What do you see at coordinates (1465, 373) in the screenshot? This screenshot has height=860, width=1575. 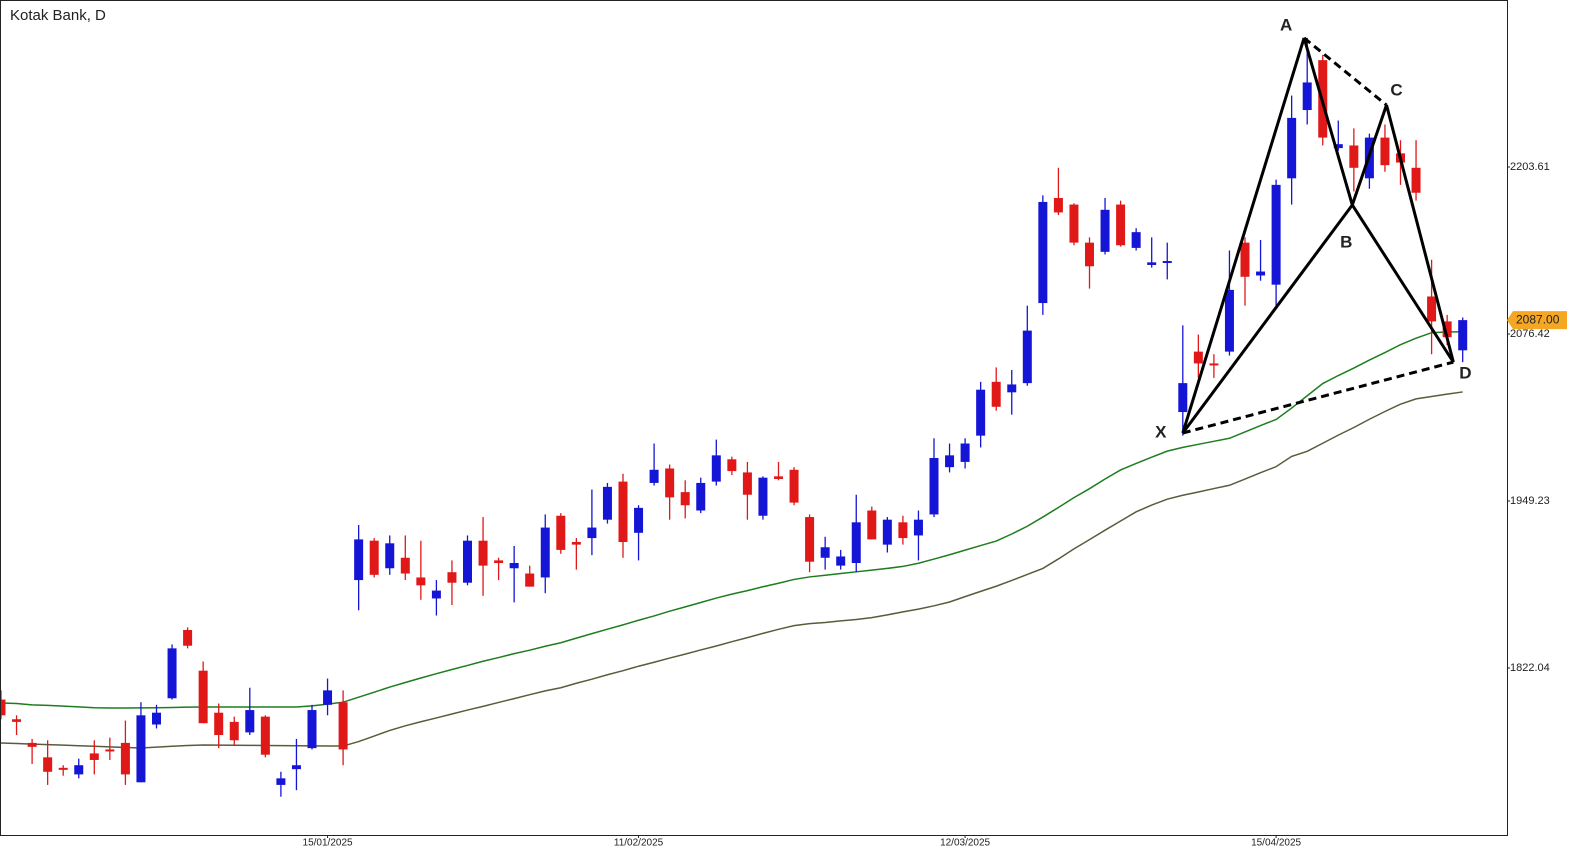 I see `pattern-label: D` at bounding box center [1465, 373].